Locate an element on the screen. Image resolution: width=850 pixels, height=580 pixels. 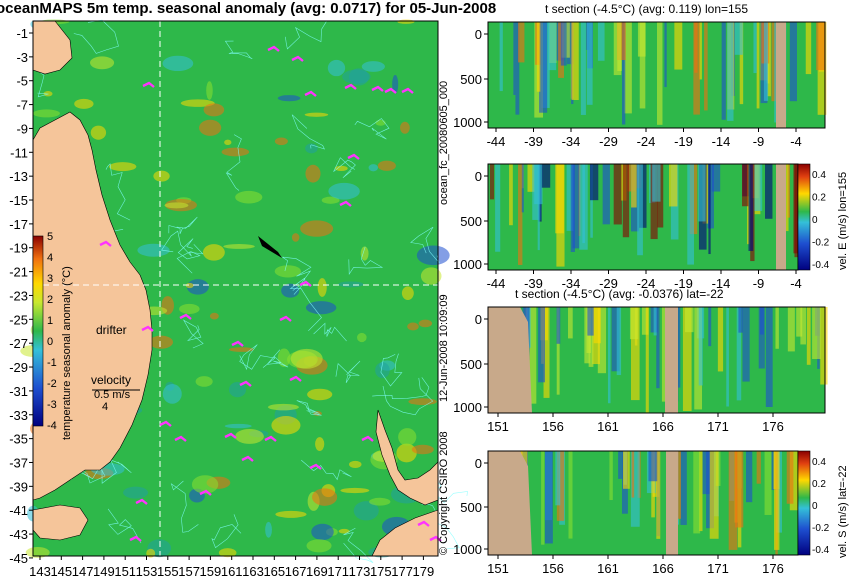
section-panel-1: 0 500 1000 -44 -39 -34 -29 -24 -19 -14 -9 -4 is located at coordinates (640, 85).